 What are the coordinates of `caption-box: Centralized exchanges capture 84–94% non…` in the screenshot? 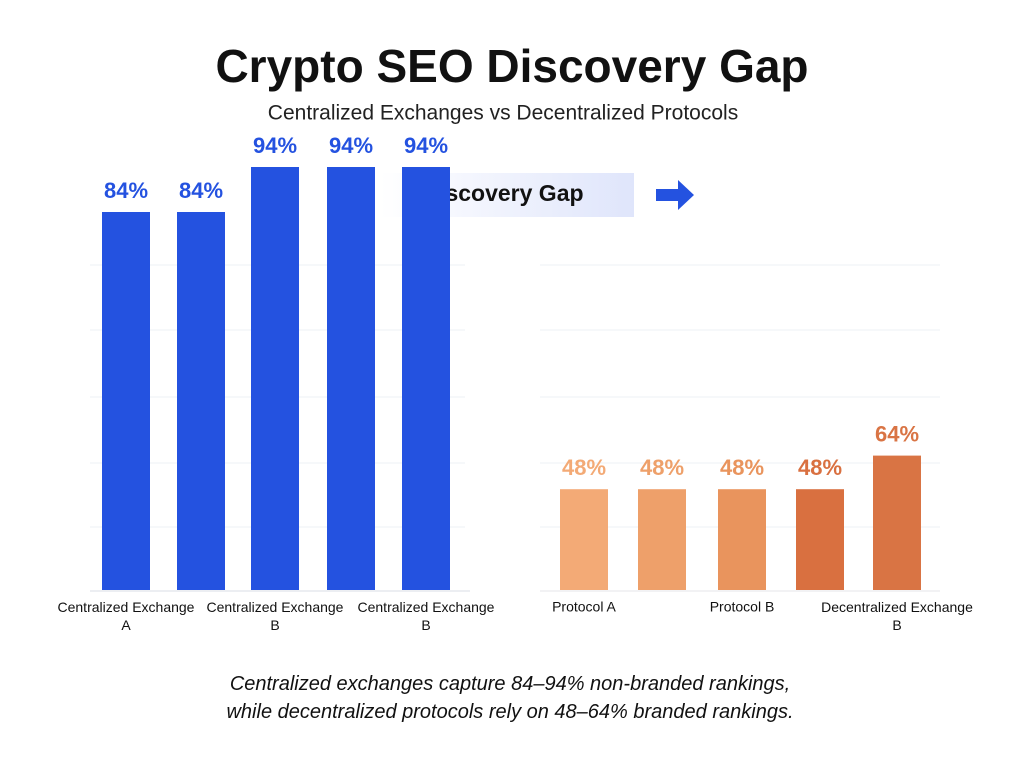 It's located at (510, 698).